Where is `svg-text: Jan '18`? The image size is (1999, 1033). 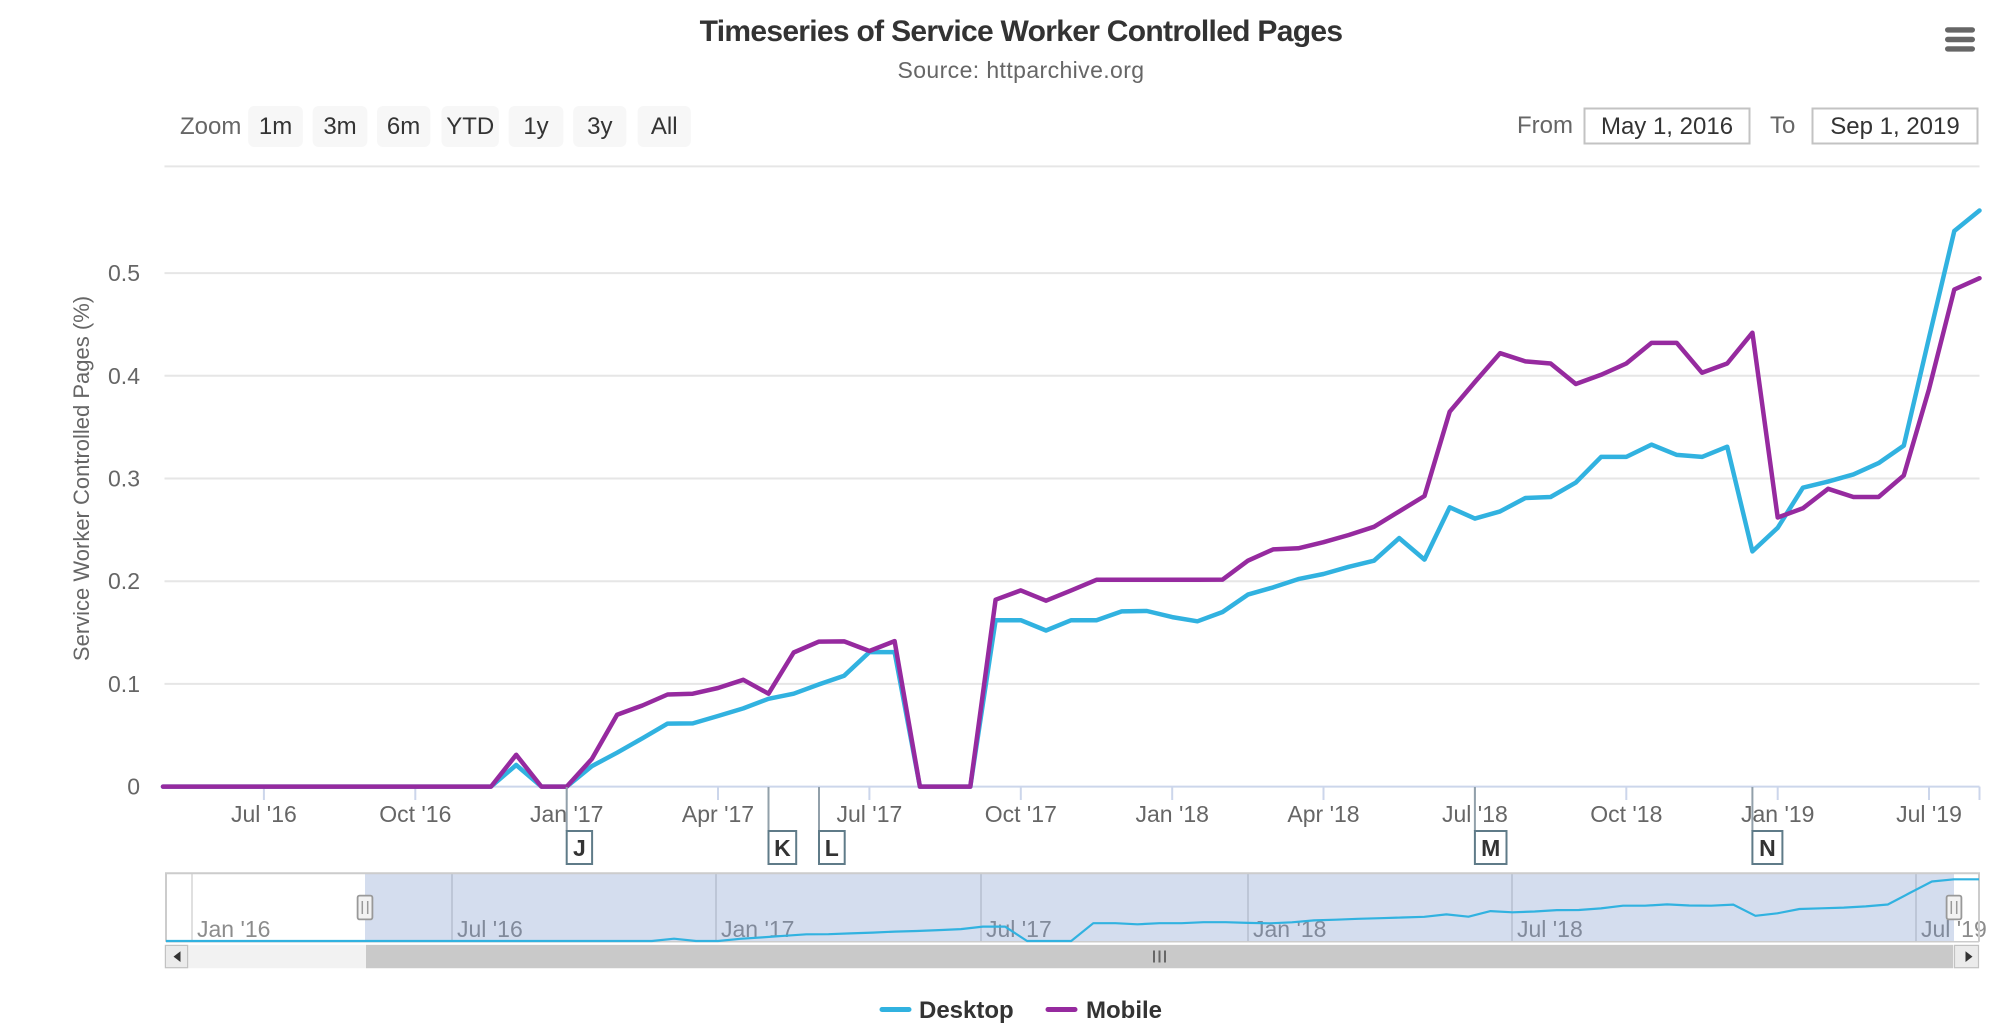
svg-text: Jan '18 is located at coordinates (1171, 814).